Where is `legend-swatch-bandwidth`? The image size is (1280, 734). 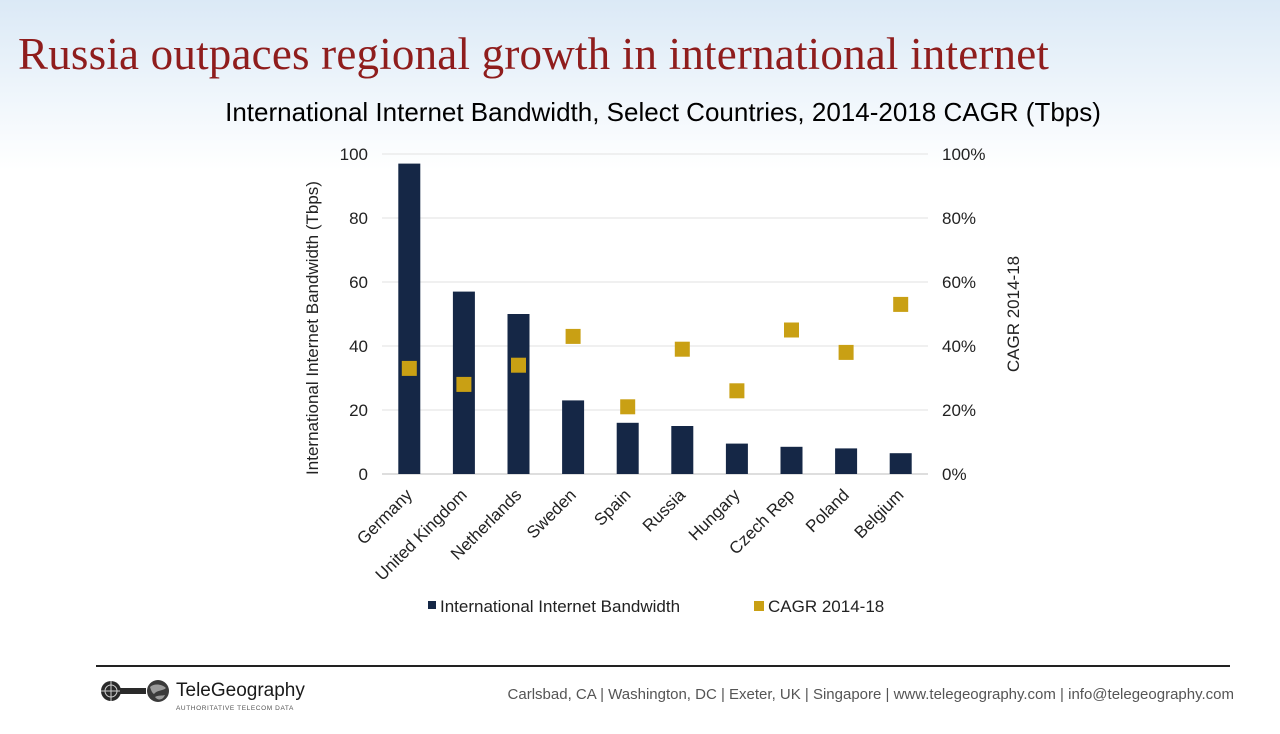 legend-swatch-bandwidth is located at coordinates (432, 605).